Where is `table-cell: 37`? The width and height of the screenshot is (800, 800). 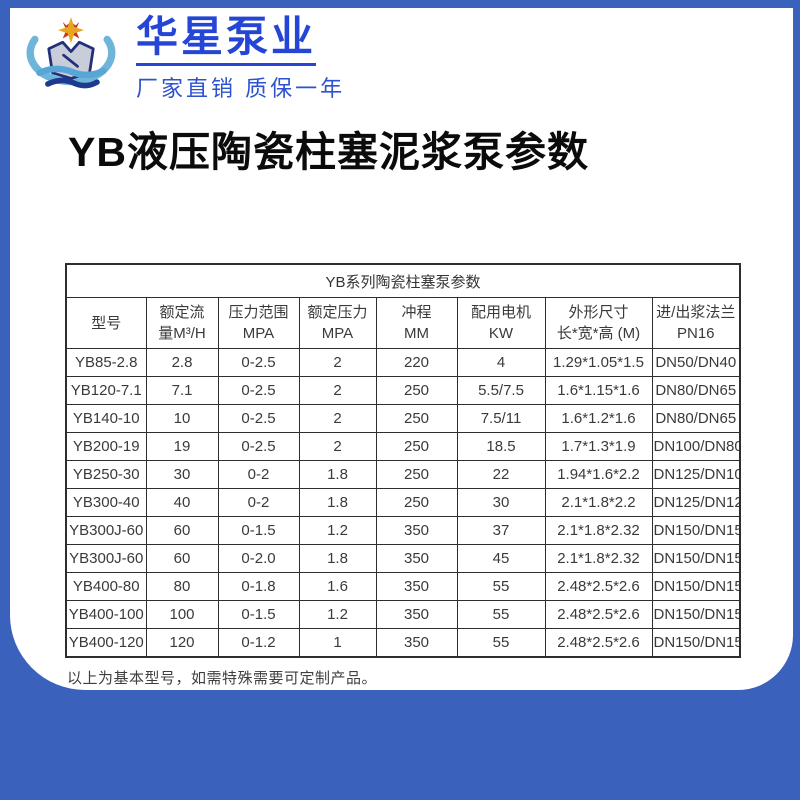
table-cell: 37 is located at coordinates (501, 530).